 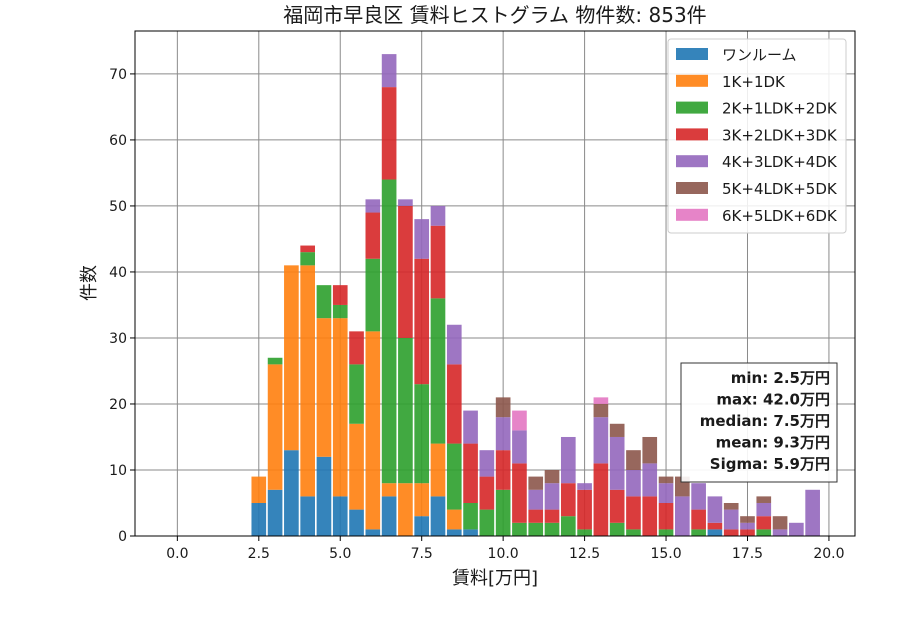 What do you see at coordinates (118, 405) in the screenshot?
I see `y-tick-label: 20` at bounding box center [118, 405].